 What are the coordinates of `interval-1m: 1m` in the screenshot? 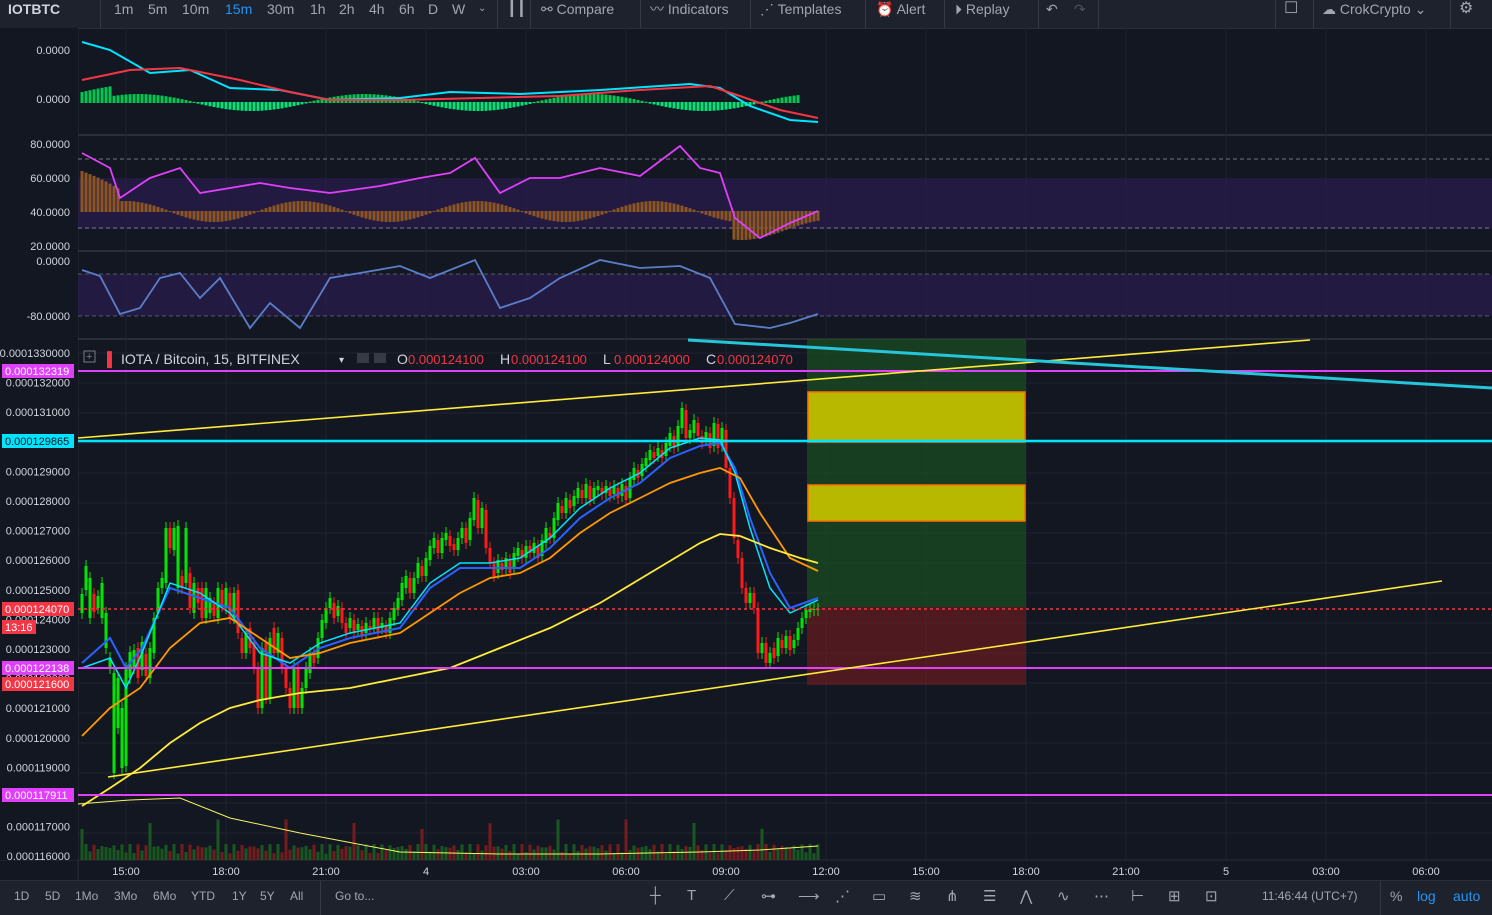 It's located at (124, 9).